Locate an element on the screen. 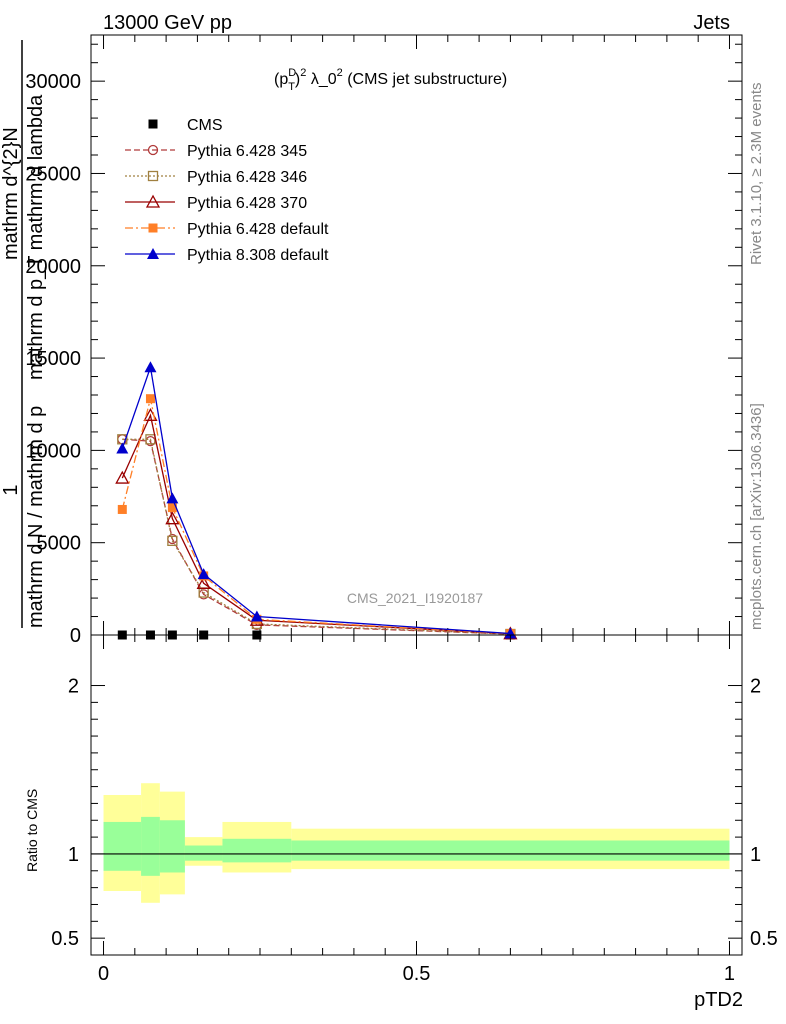 The height and width of the screenshot is (1024, 786). watermark: CMS_2021_I1920187 is located at coordinates (415, 598).